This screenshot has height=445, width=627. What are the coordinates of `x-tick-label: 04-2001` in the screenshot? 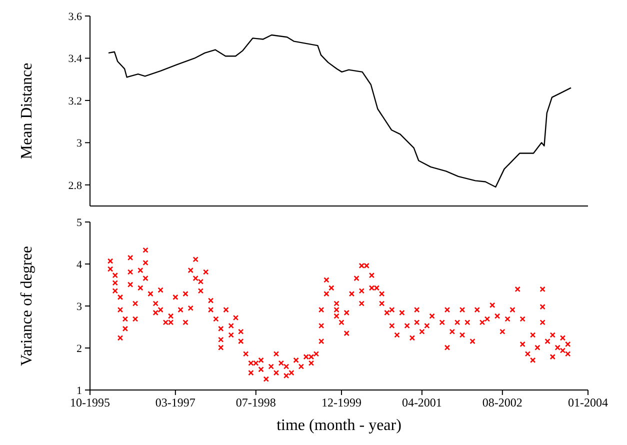 It's located at (422, 403).